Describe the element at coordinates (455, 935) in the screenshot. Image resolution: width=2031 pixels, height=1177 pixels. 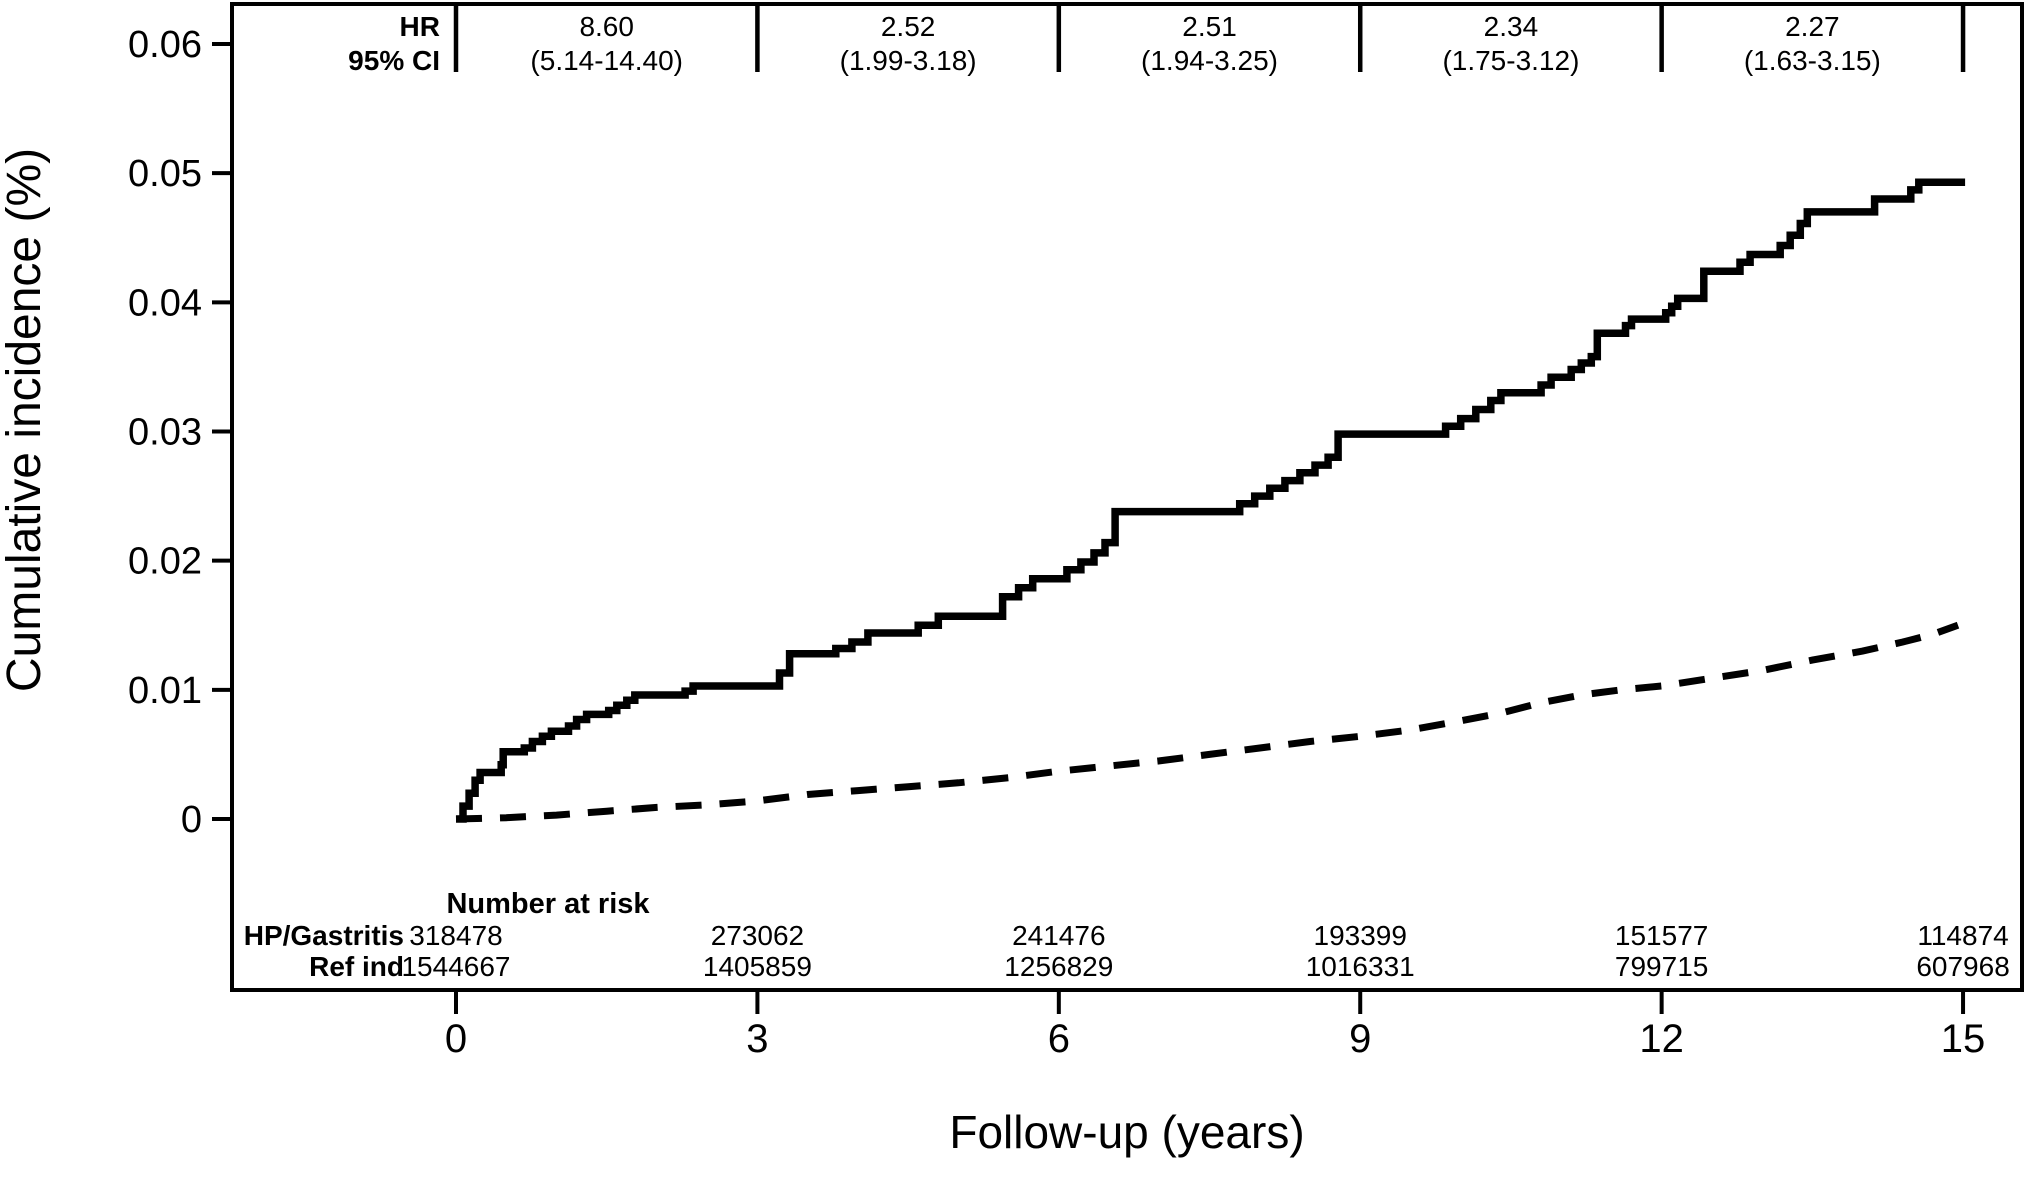
I see `risk-count: 318478` at that location.